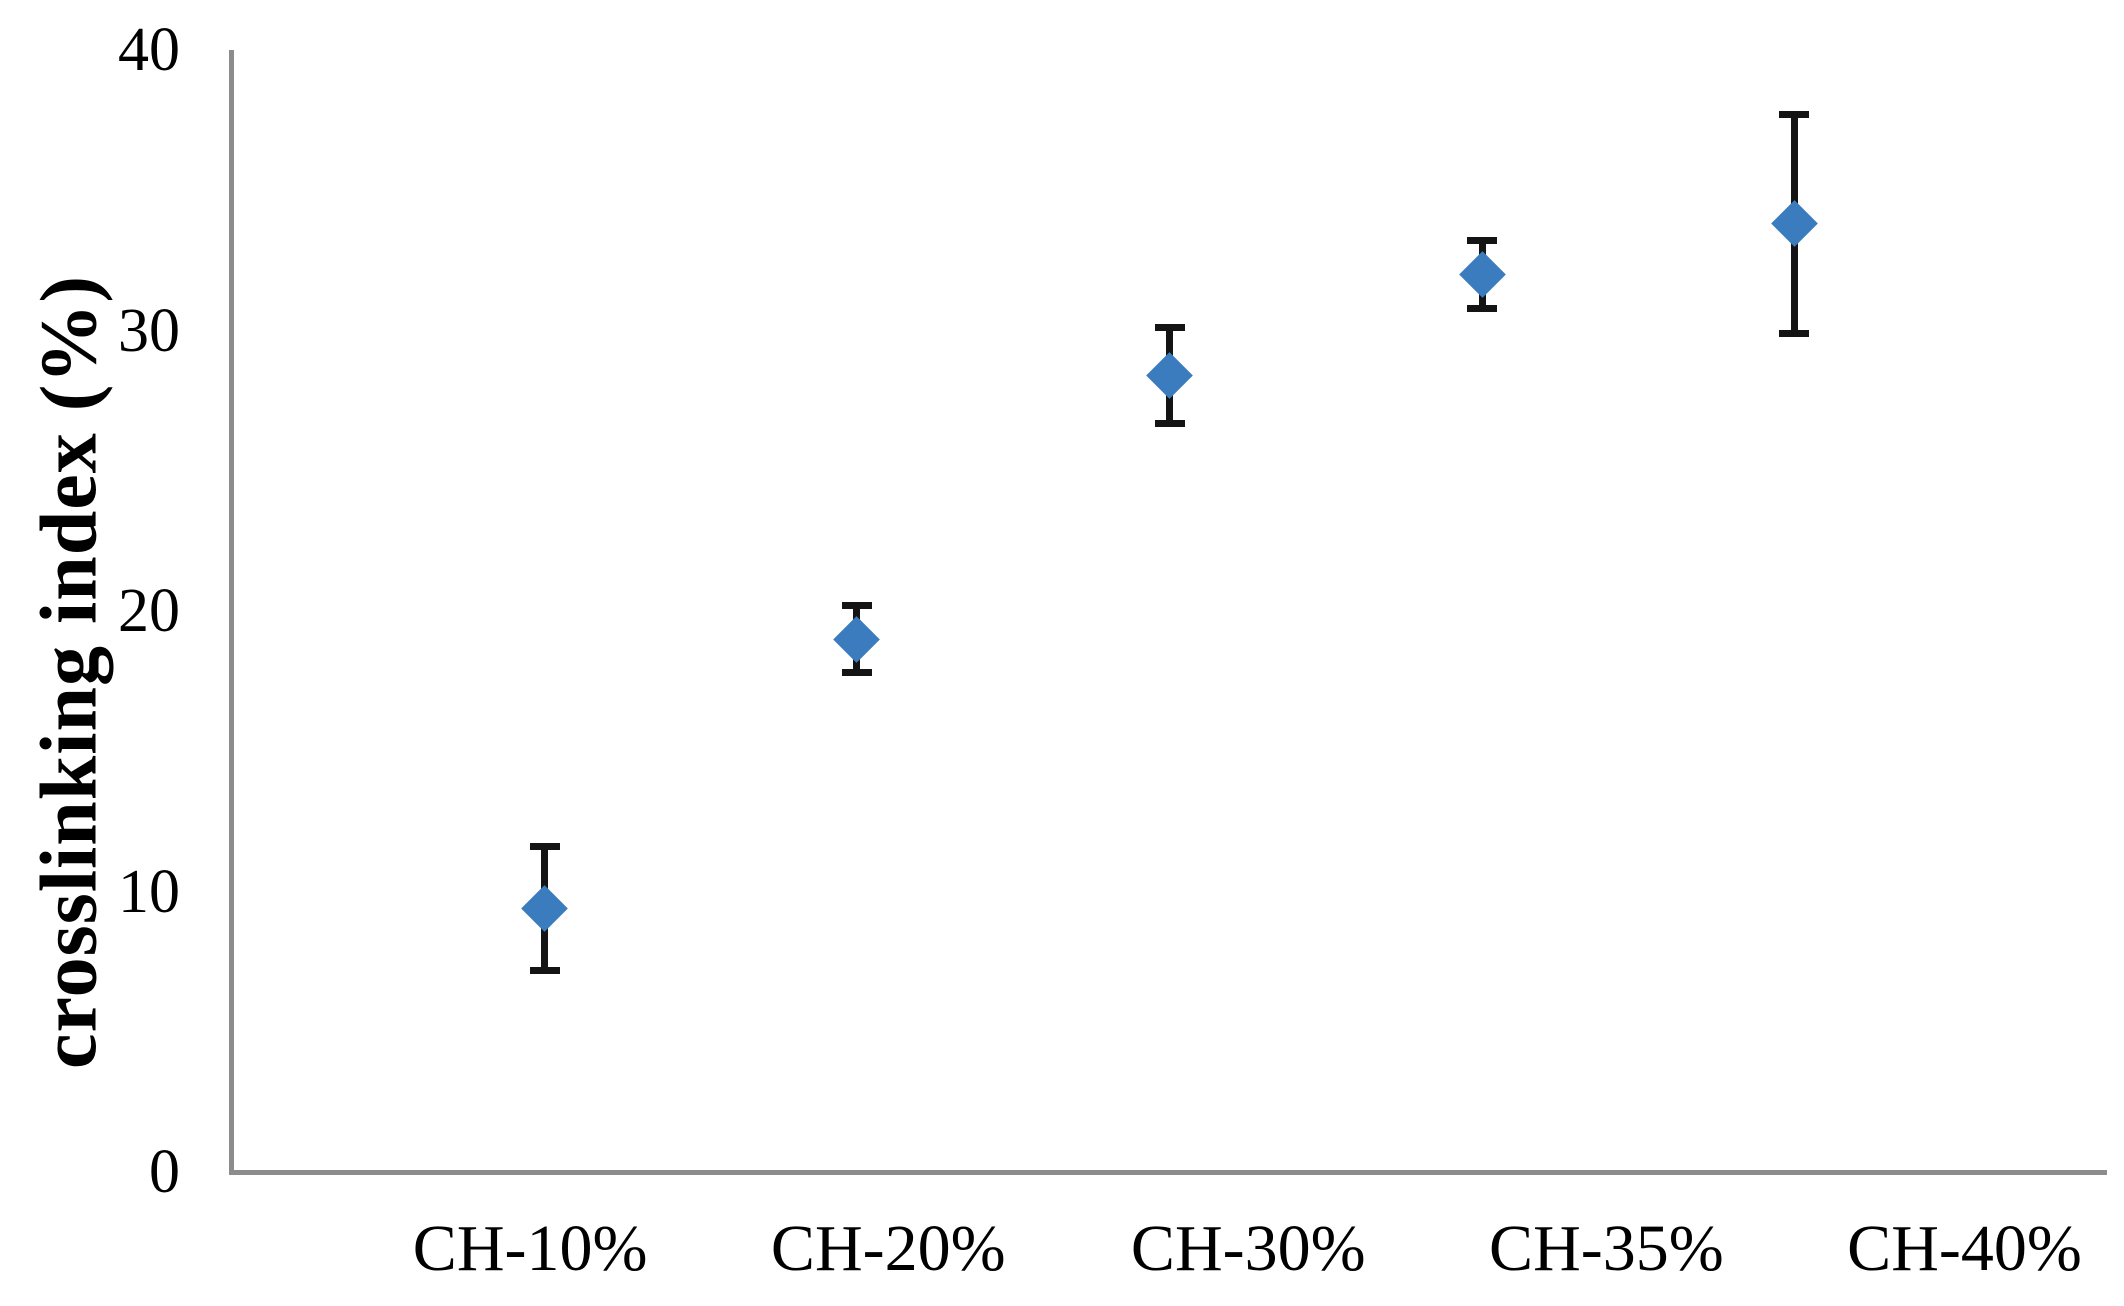 The height and width of the screenshot is (1306, 2124). Describe the element at coordinates (164, 1172) in the screenshot. I see `y-tick-label: 0` at that location.